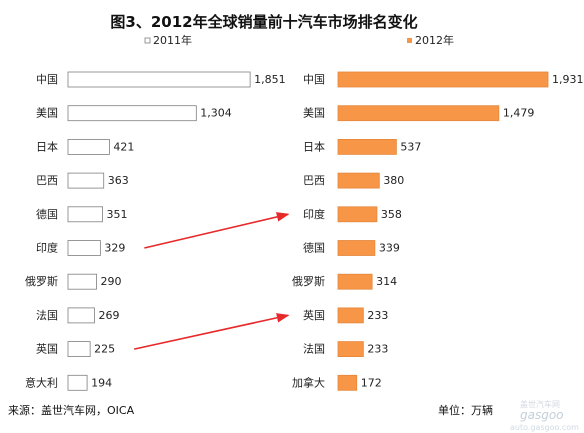 This screenshot has height=433, width=584. I want to click on legend-label-2012: 2012年, so click(434, 40).